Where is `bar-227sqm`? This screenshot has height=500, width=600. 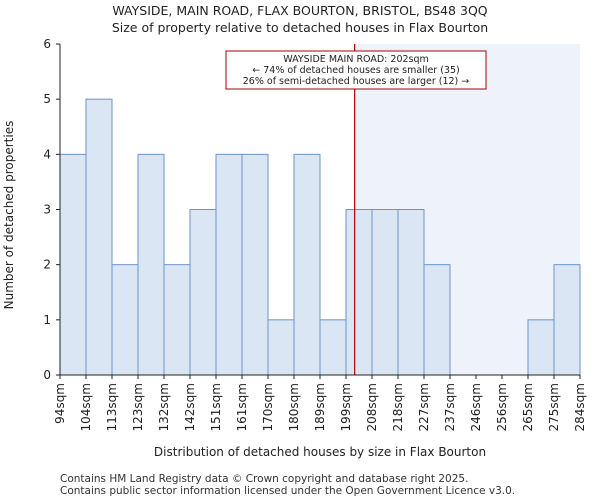
bar-227sqm is located at coordinates (437, 320).